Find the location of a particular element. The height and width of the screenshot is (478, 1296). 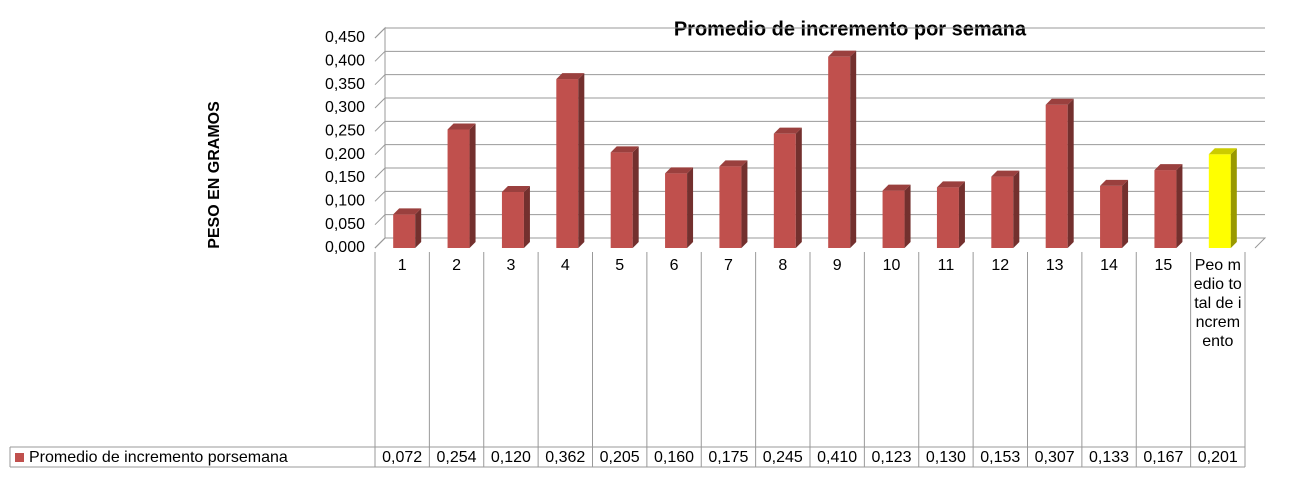

y-tick-label: 0,200 is located at coordinates (345, 154).